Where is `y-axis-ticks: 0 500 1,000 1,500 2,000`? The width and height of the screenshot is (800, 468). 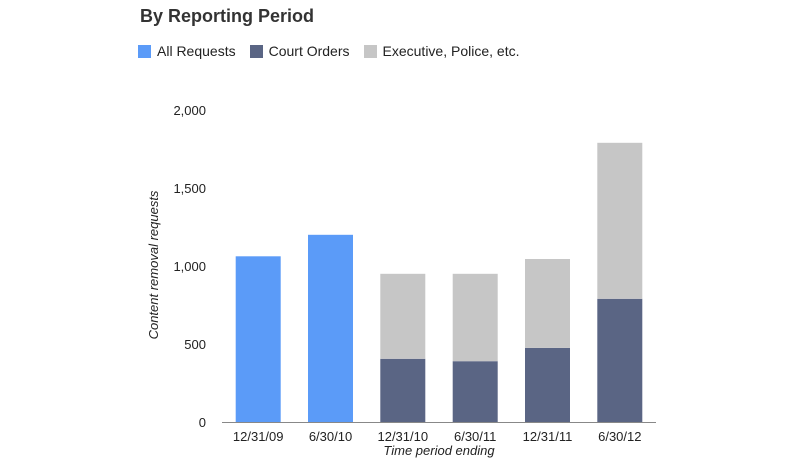 y-axis-ticks: 0 500 1,000 1,500 2,000 is located at coordinates (189, 266).